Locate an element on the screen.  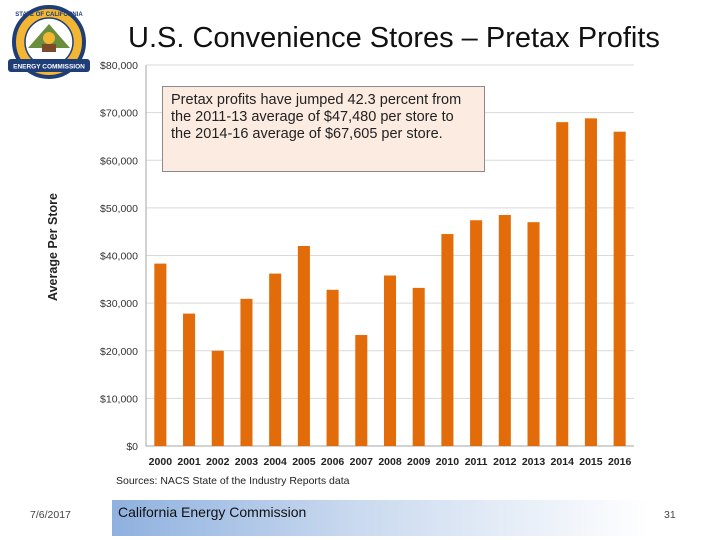
bar-2004 is located at coordinates (275, 359).